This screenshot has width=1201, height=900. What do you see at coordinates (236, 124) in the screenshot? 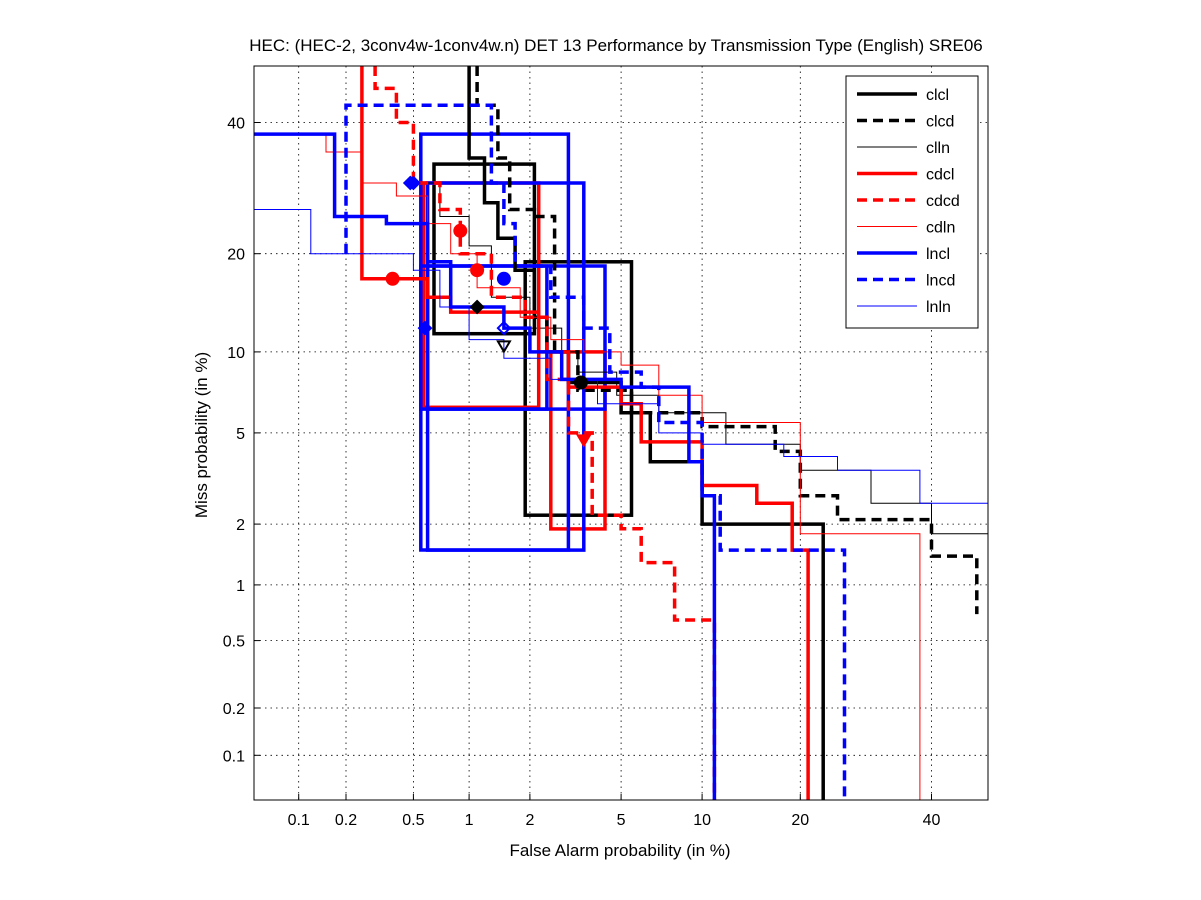
I see `y-tick-label: 40` at bounding box center [236, 124].